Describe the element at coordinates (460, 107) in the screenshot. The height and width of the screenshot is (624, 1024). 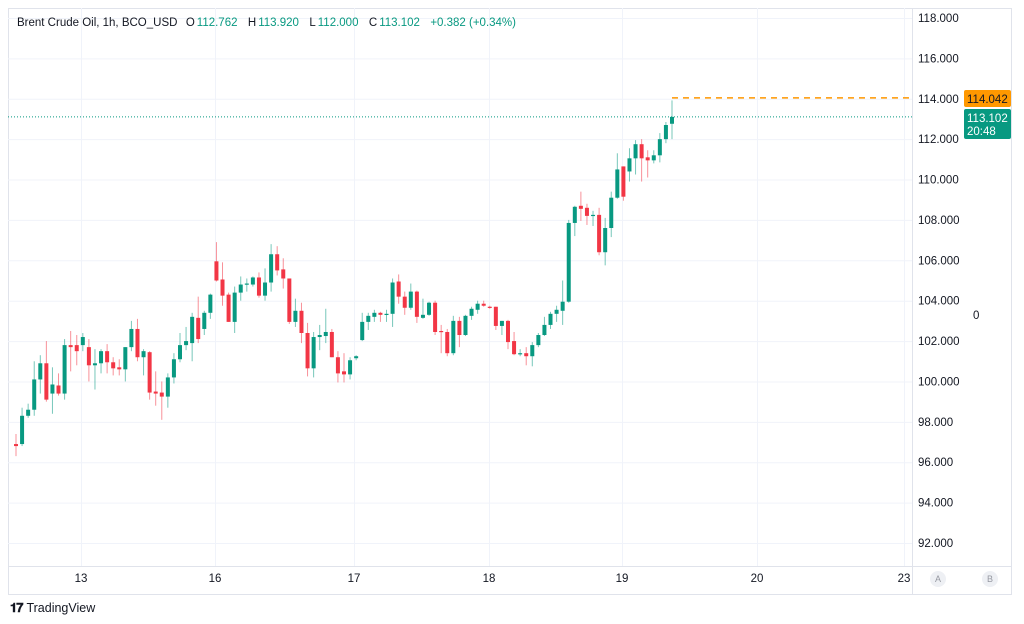
I see `price-lines` at that location.